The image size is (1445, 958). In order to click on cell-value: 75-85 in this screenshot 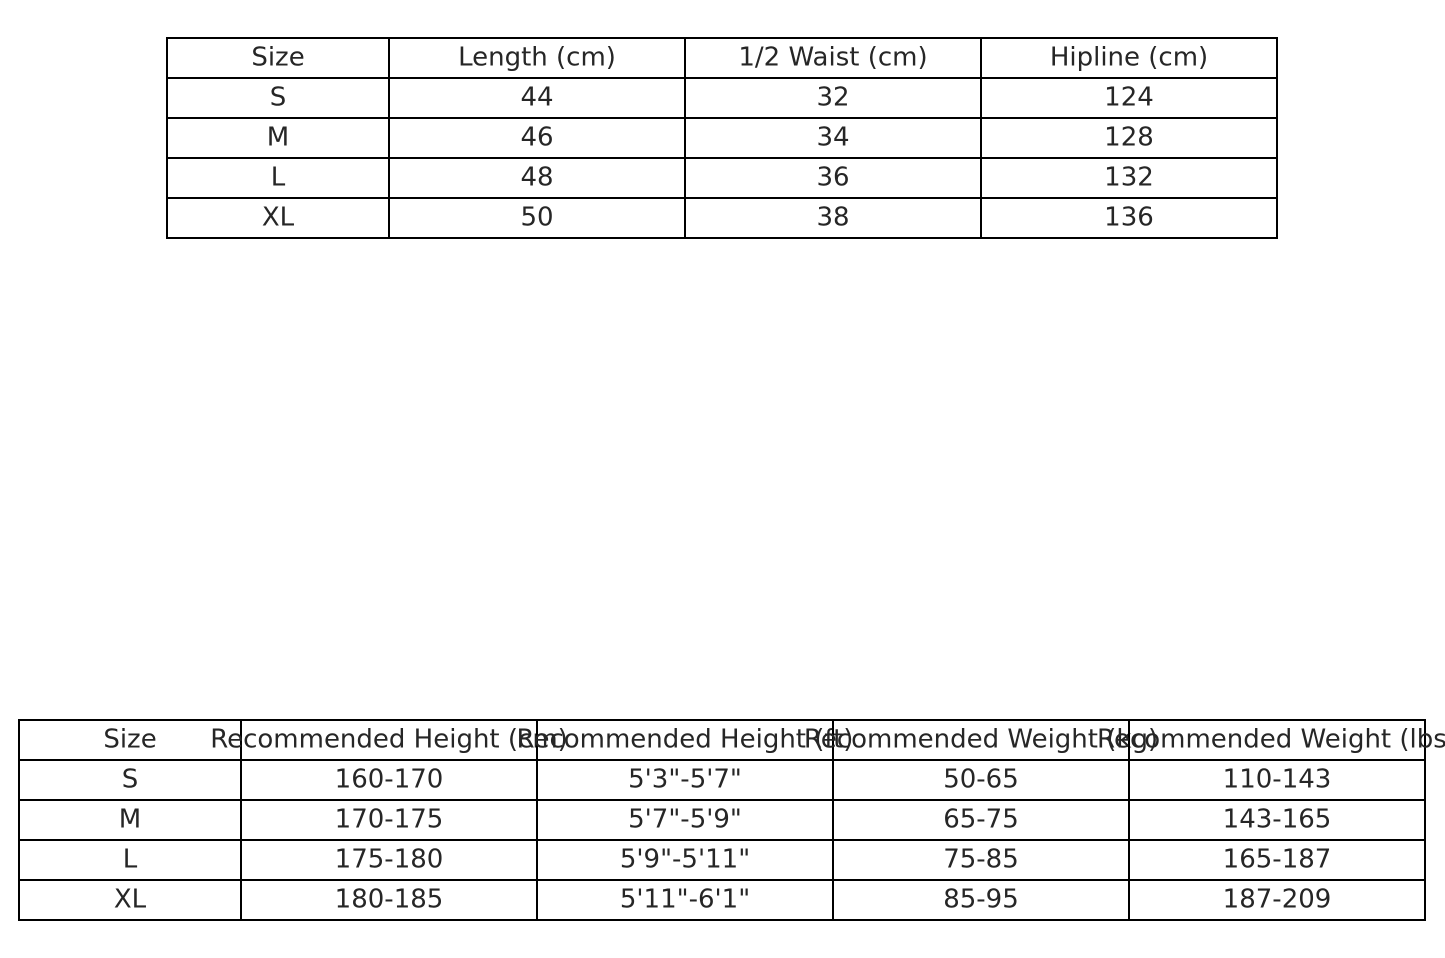, I will do `click(981, 859)`.